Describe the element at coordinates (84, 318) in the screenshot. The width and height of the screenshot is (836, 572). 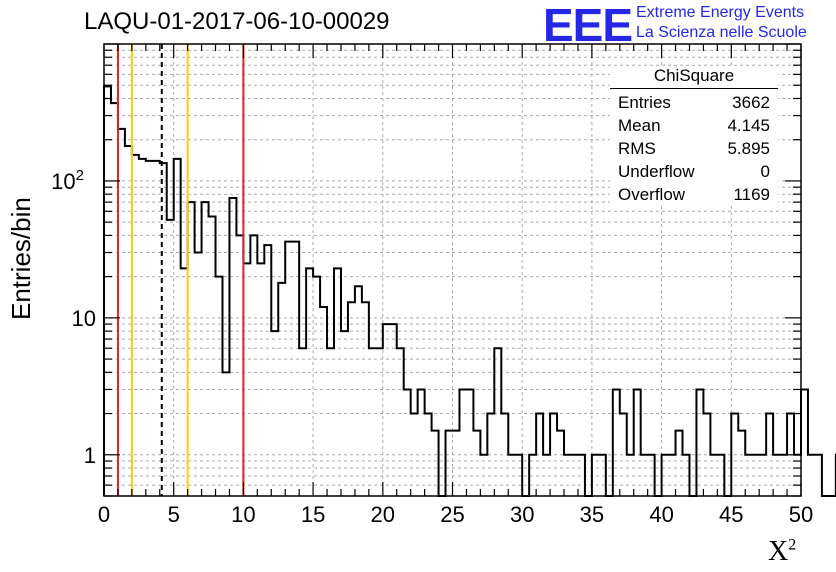
I see `y-tick-label: 10` at that location.